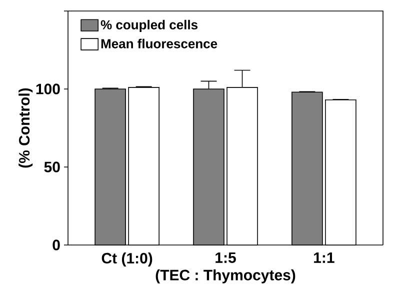  What do you see at coordinates (52, 167) in the screenshot?
I see `y-tick-label: 50` at bounding box center [52, 167].